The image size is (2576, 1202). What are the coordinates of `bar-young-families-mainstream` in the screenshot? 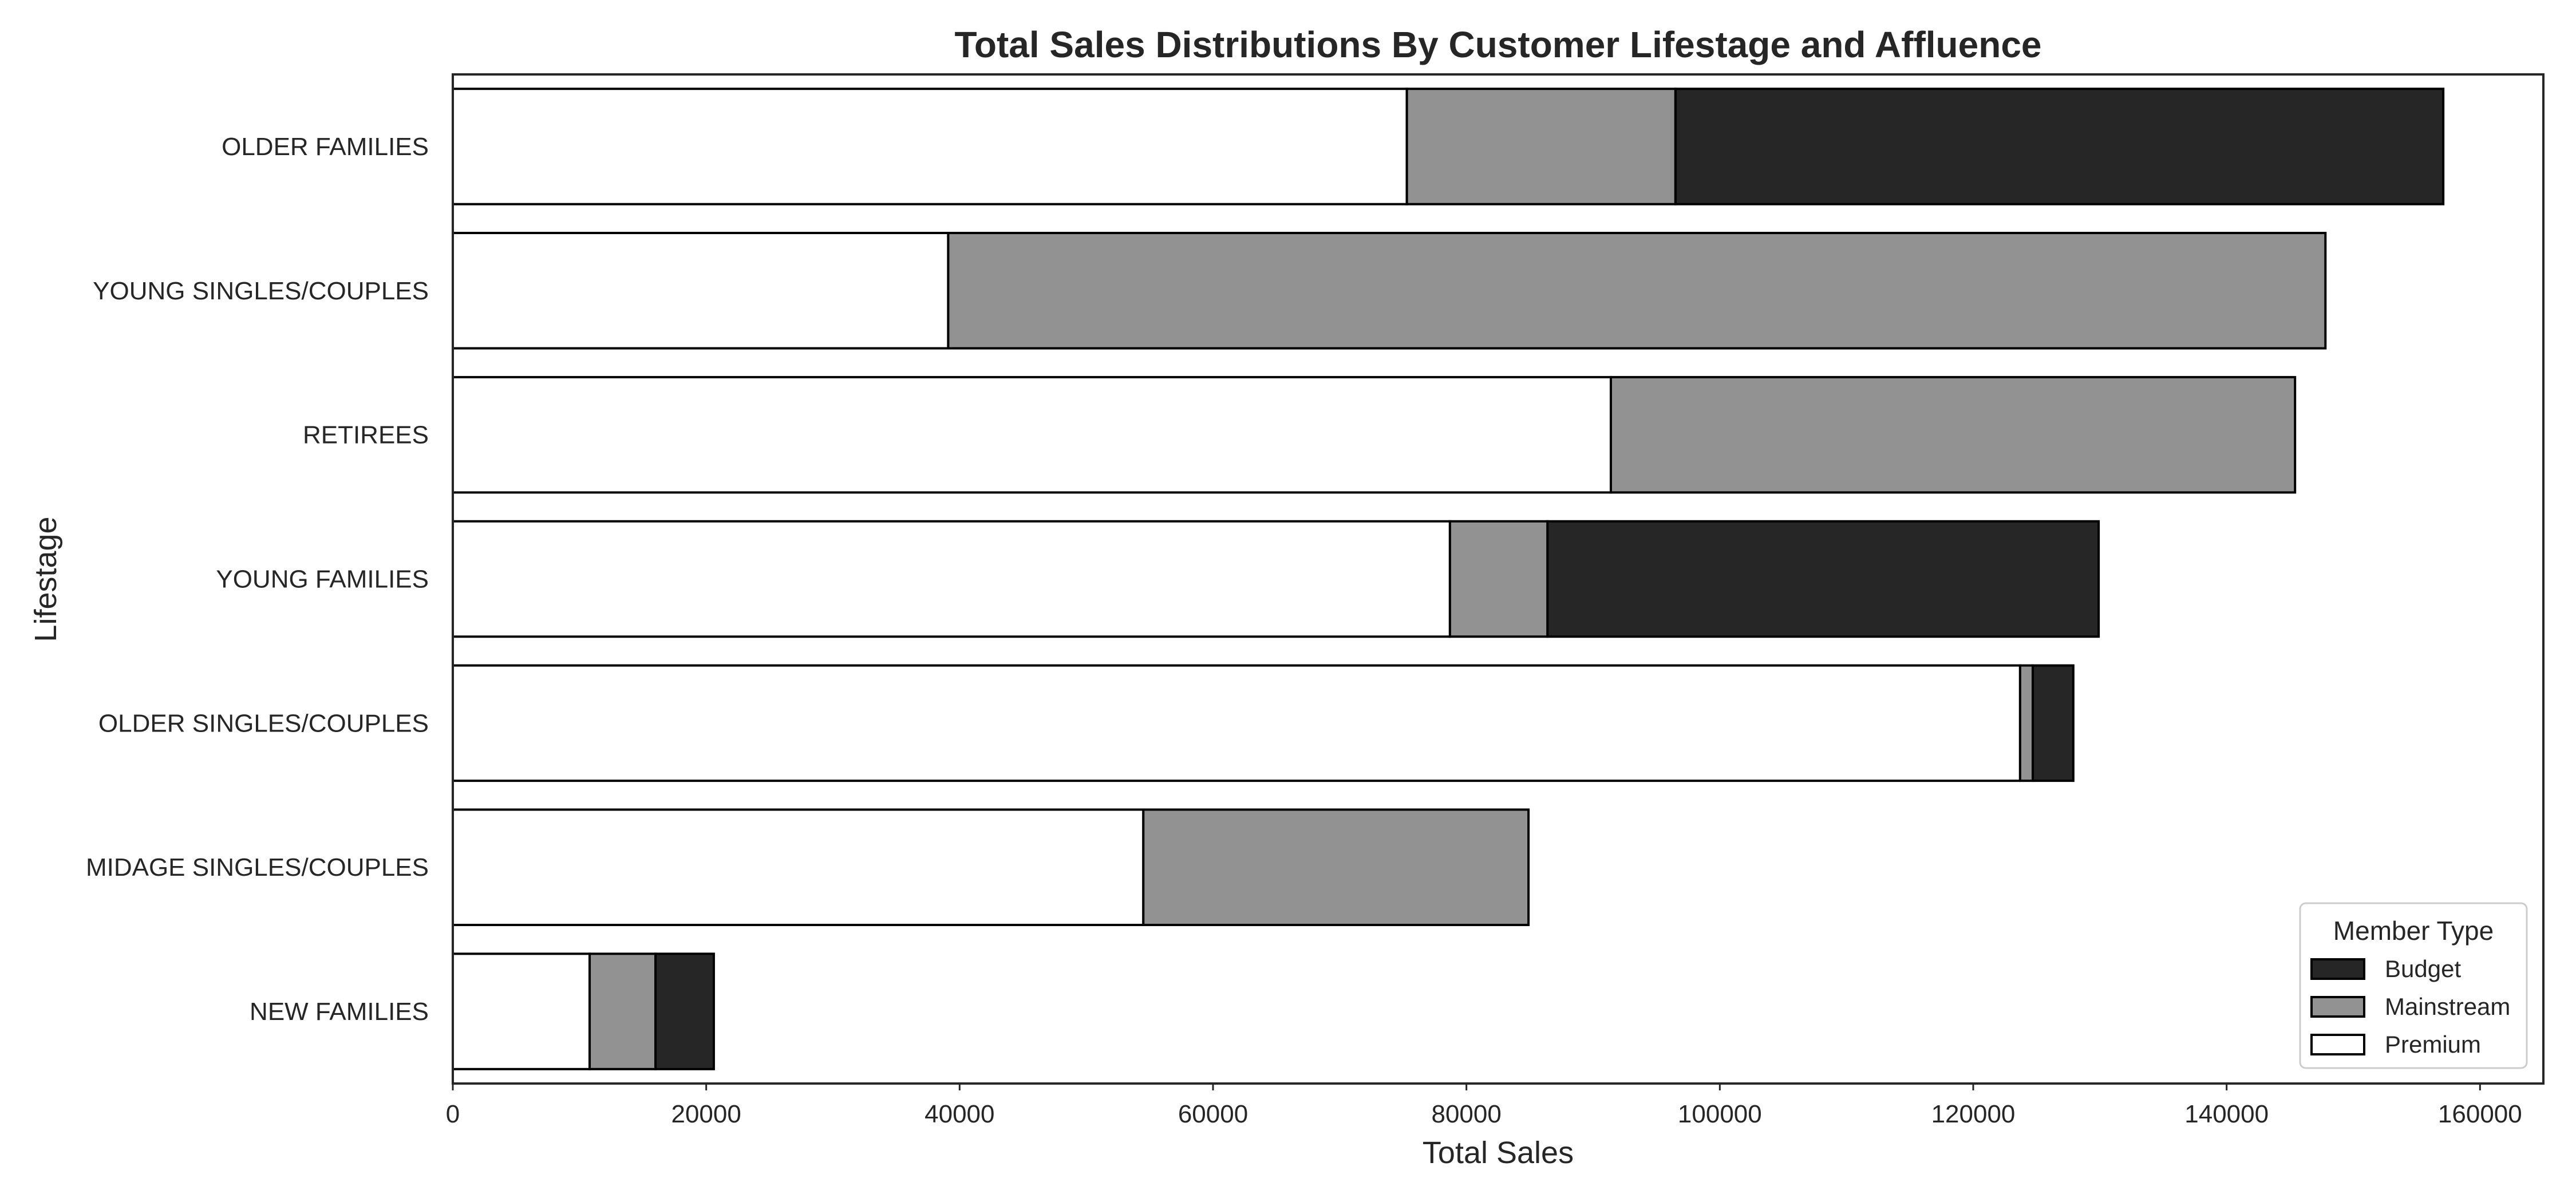 It's located at (1498, 579).